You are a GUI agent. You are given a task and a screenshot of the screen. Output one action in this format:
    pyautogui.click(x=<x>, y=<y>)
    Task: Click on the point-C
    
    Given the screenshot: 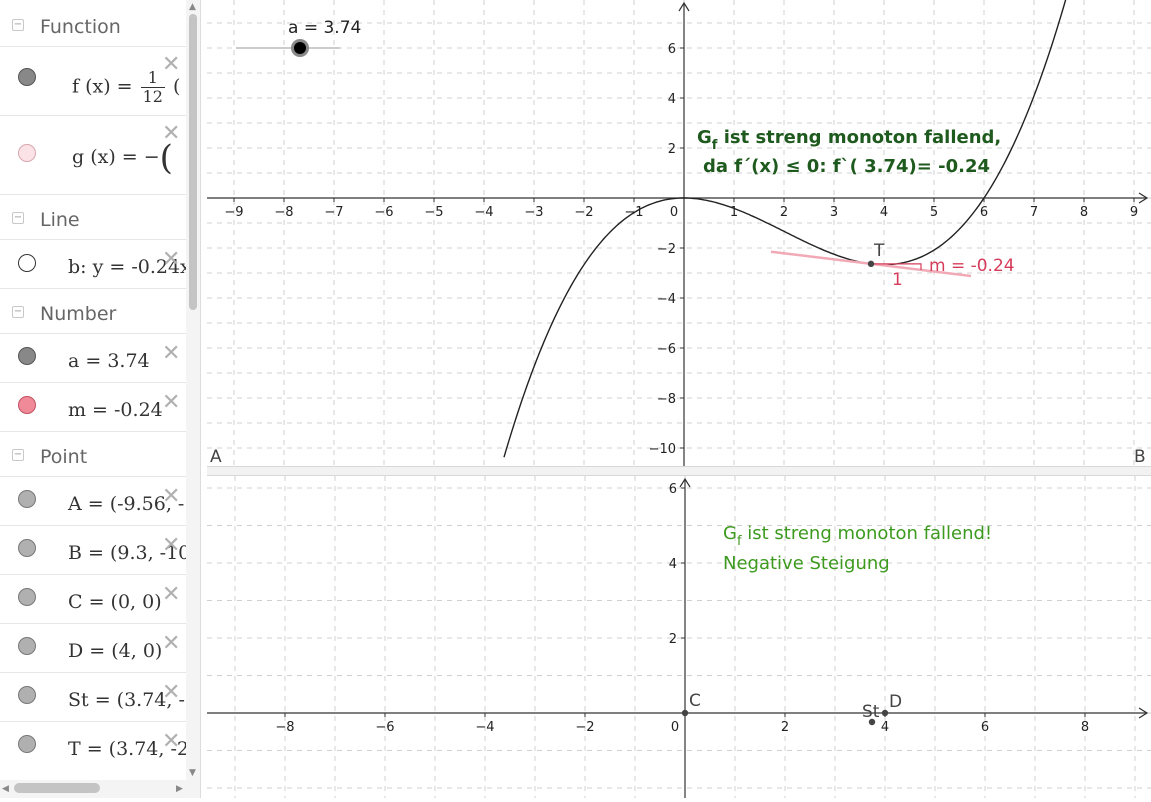 What is the action you would take?
    pyautogui.click(x=685, y=713)
    